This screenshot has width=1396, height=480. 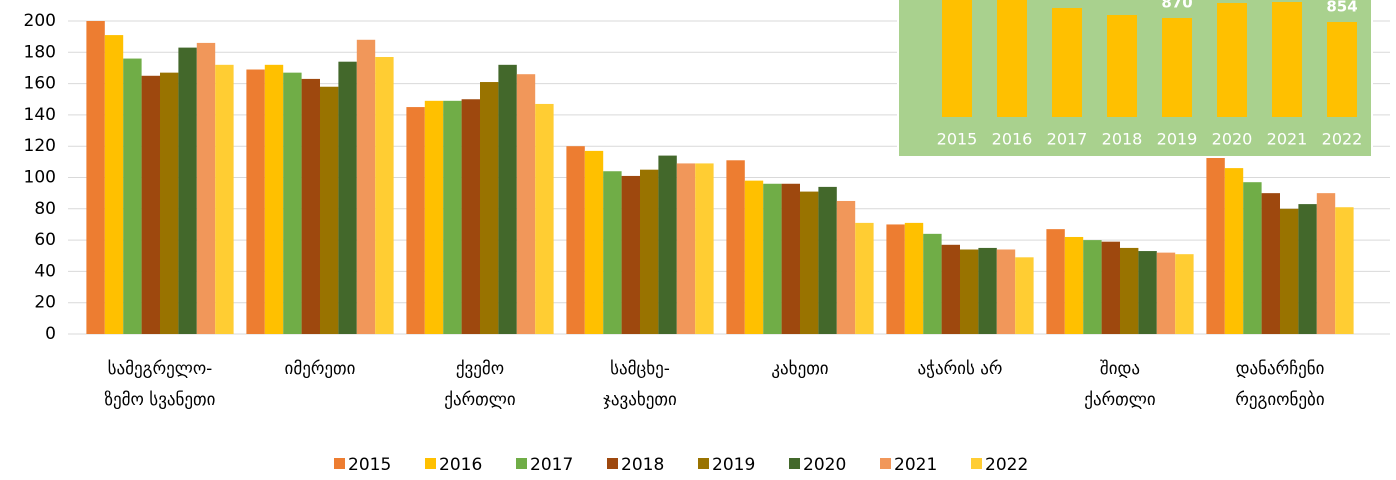 What do you see at coordinates (824, 465) in the screenshot?
I see `legend-label: 2020` at bounding box center [824, 465].